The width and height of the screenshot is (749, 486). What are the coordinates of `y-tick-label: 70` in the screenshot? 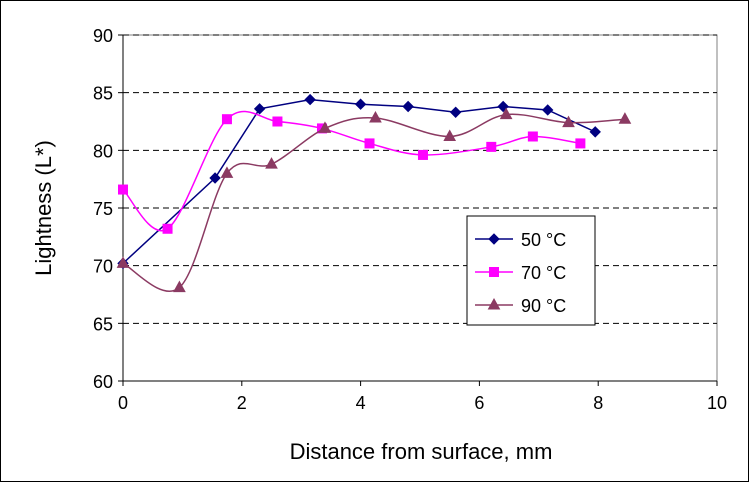 It's located at (103, 267).